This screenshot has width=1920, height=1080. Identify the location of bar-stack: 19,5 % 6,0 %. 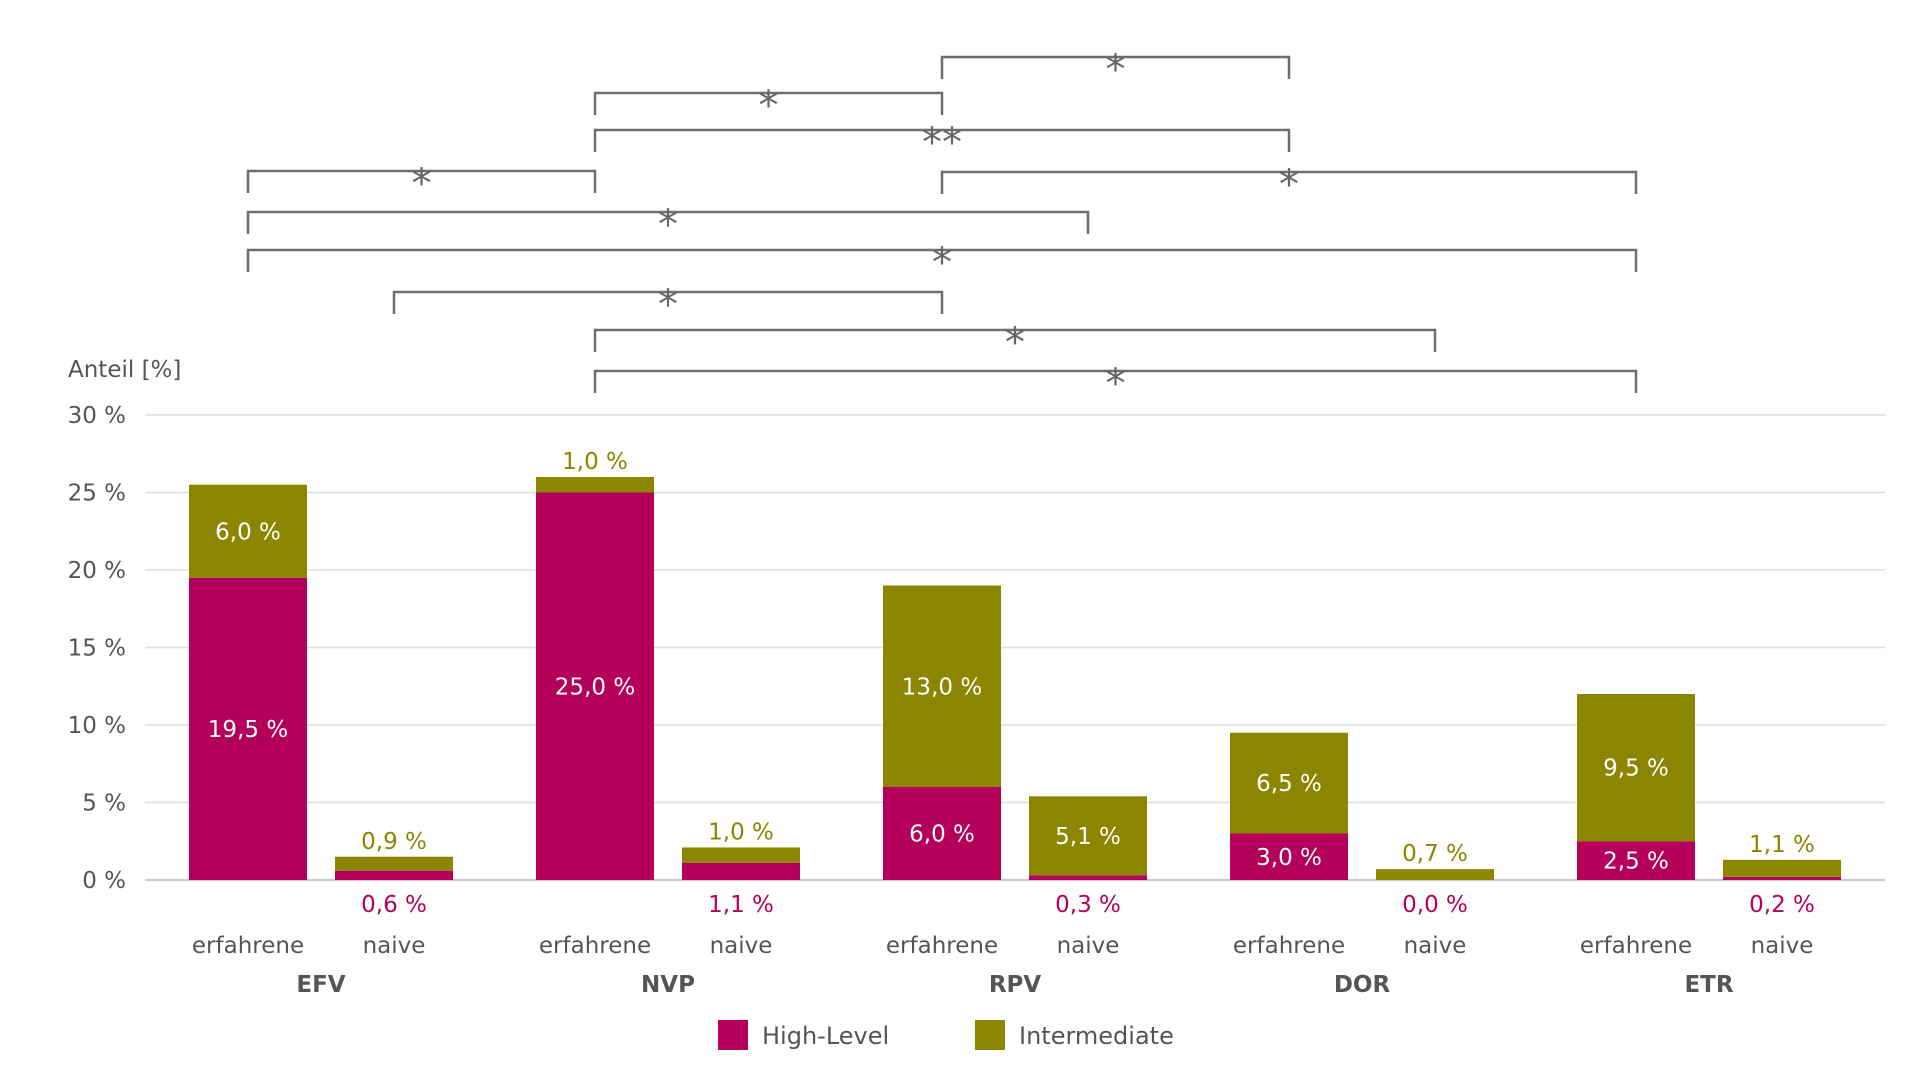
(248, 682).